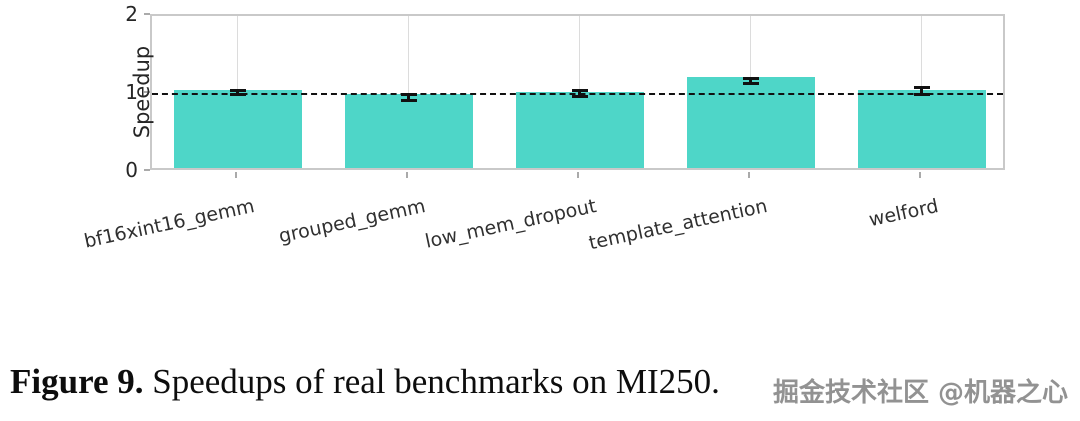 This screenshot has width=1080, height=421. I want to click on x-tick-label-welford: welford, so click(903, 213).